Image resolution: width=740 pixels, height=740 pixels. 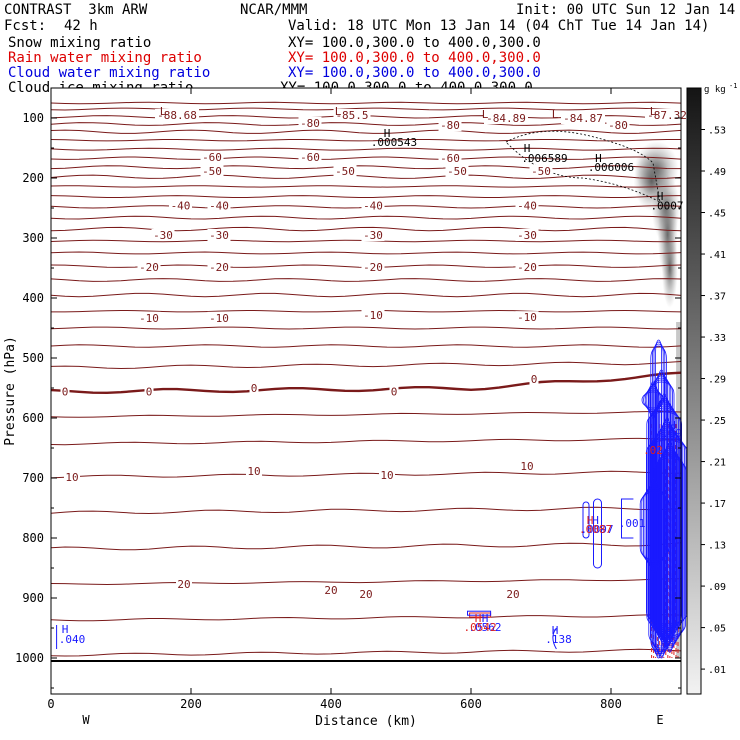 I want to click on extrema-label: .000543, so click(x=394, y=142).